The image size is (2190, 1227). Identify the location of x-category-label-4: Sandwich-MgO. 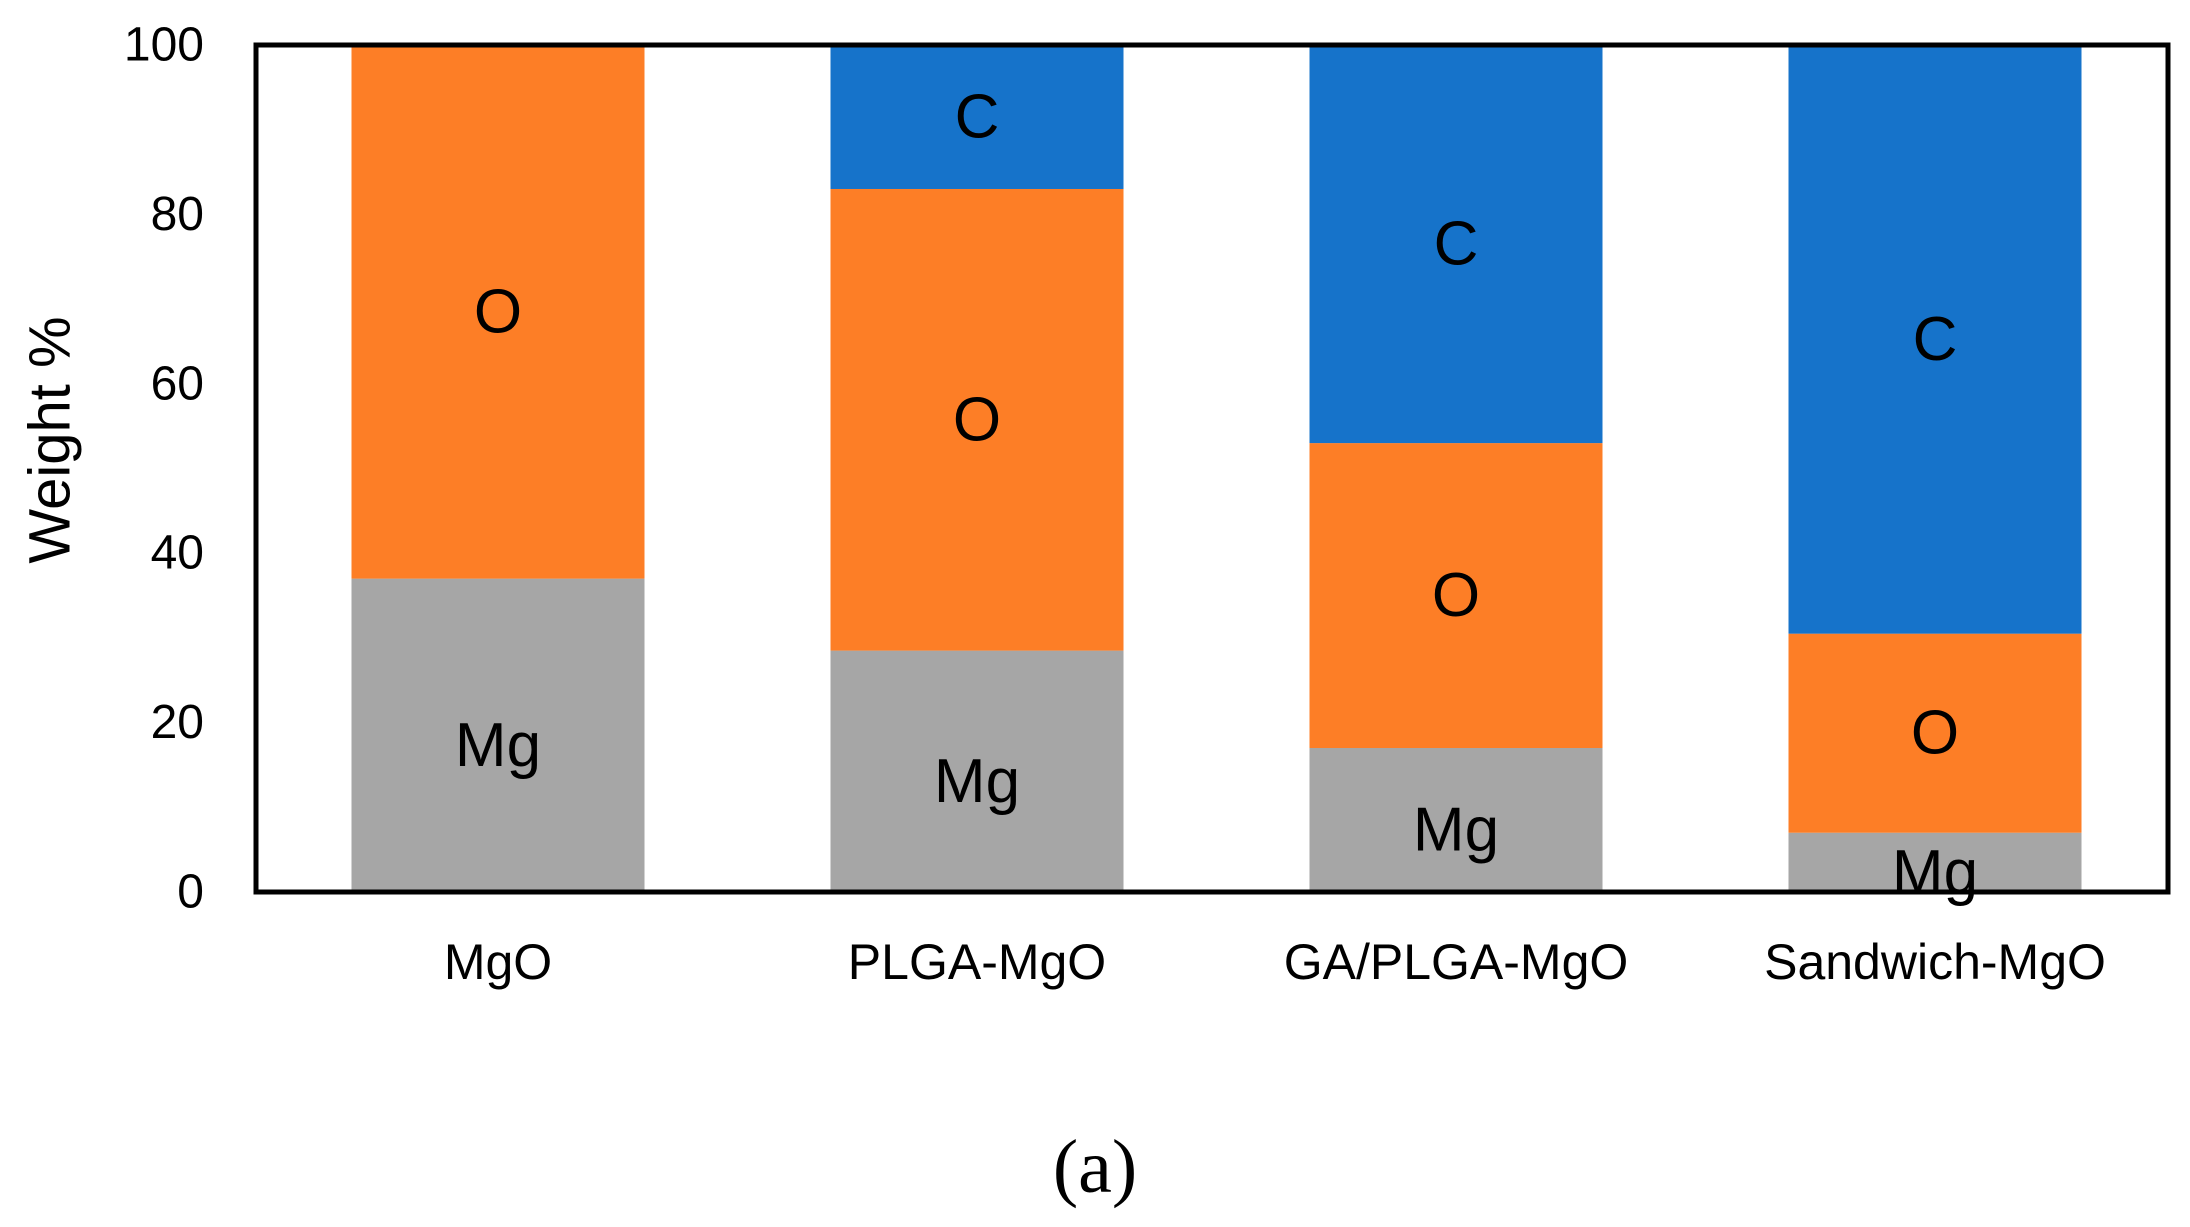
(1935, 962).